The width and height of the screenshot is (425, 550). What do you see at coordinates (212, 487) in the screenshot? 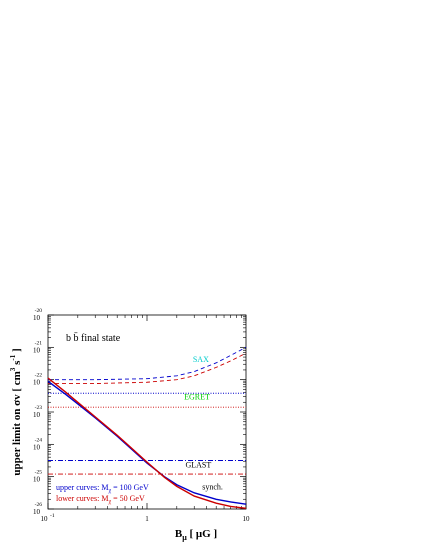
I see `annotation-synch: synch.` at bounding box center [212, 487].